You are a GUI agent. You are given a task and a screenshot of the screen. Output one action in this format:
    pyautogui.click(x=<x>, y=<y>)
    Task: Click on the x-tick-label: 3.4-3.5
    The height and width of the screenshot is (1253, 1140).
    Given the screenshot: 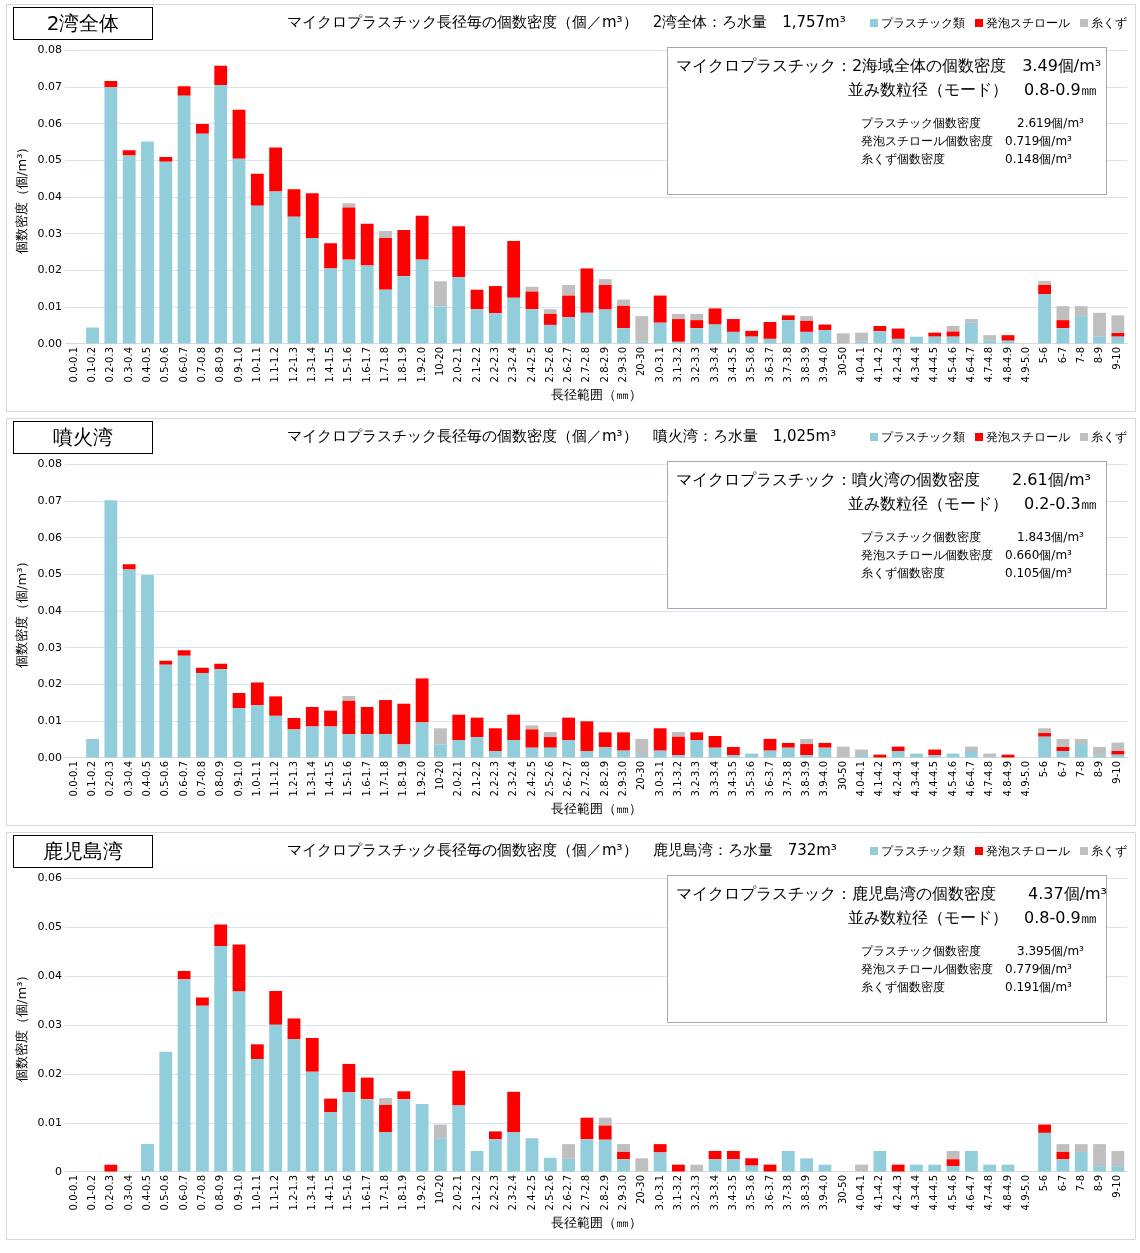 What is the action you would take?
    pyautogui.click(x=732, y=778)
    